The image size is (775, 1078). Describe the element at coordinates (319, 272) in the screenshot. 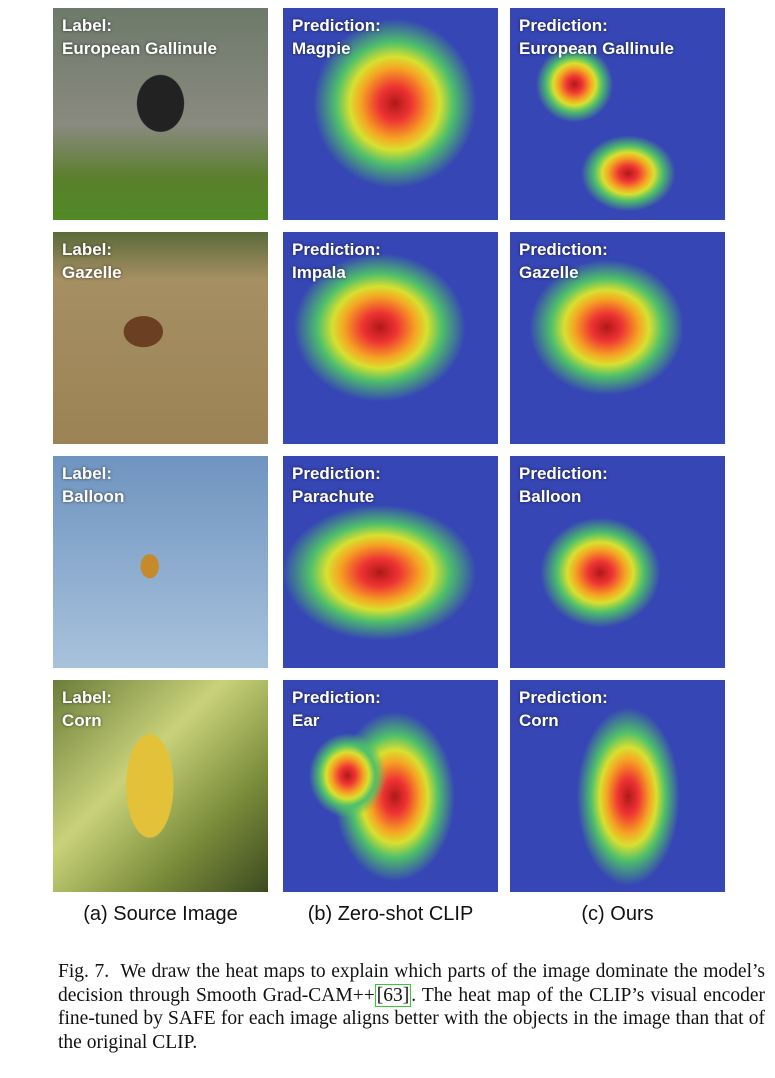

I see `label-name: Impala` at that location.